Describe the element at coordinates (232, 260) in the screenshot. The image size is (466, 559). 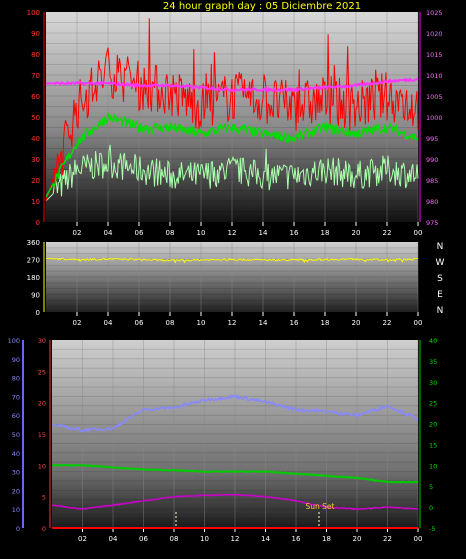
I see `series-direction-line` at that location.